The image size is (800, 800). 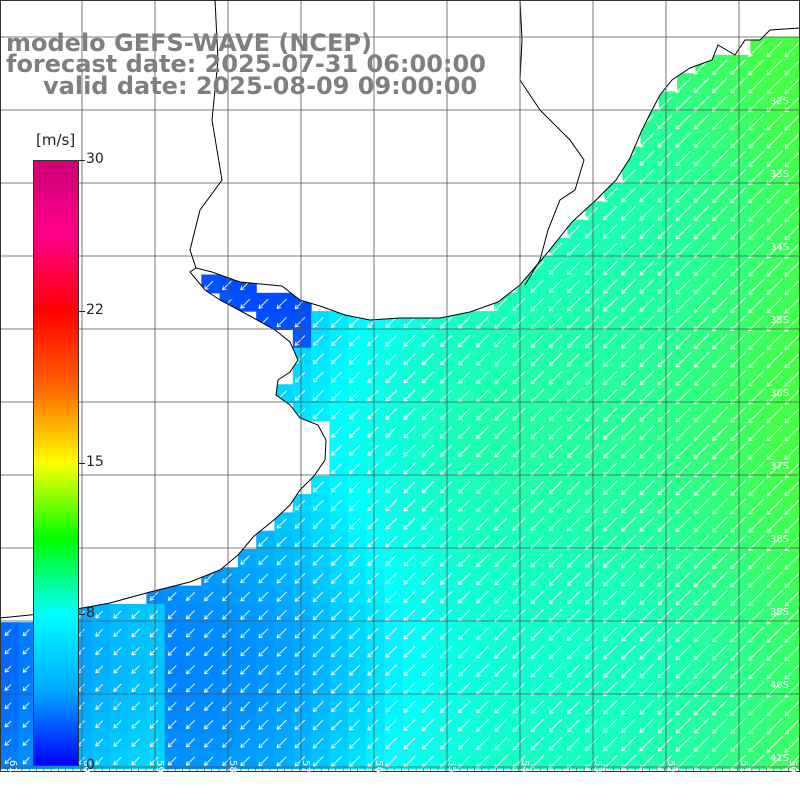 What do you see at coordinates (779, 101) in the screenshot?
I see `latitude-label: 32S` at bounding box center [779, 101].